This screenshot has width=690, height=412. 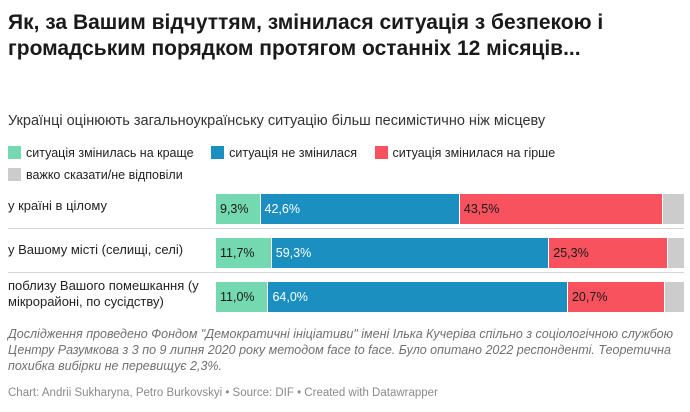 What do you see at coordinates (14, 174) in the screenshot?
I see `legend-swatch-hard-to-say` at bounding box center [14, 174].